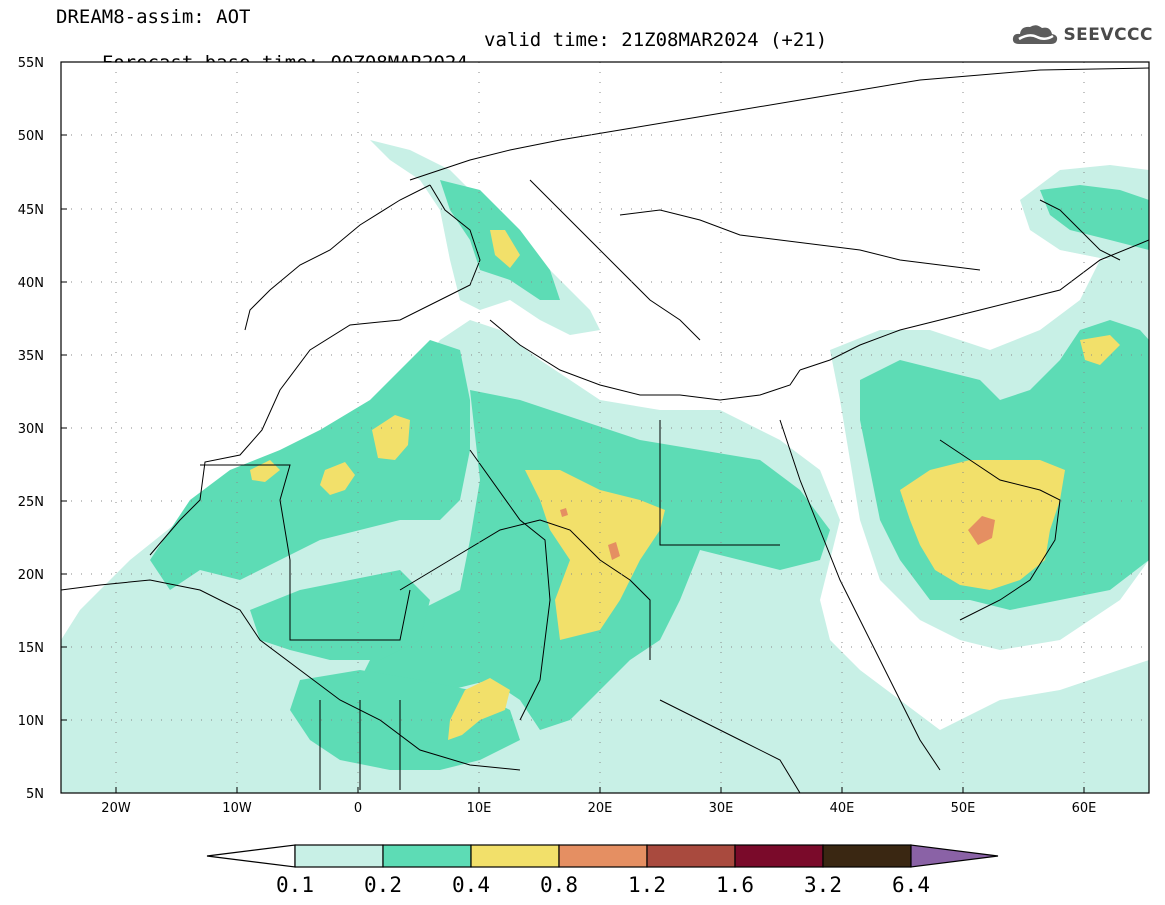 The image size is (1165, 905). What do you see at coordinates (251, 856) in the screenshot?
I see `colorbar-underflow-arrow` at bounding box center [251, 856].